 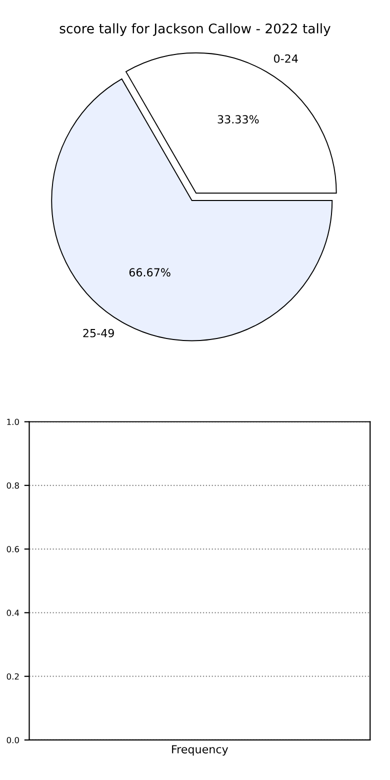 I want to click on x-tick-label: Frequency, so click(x=200, y=750).